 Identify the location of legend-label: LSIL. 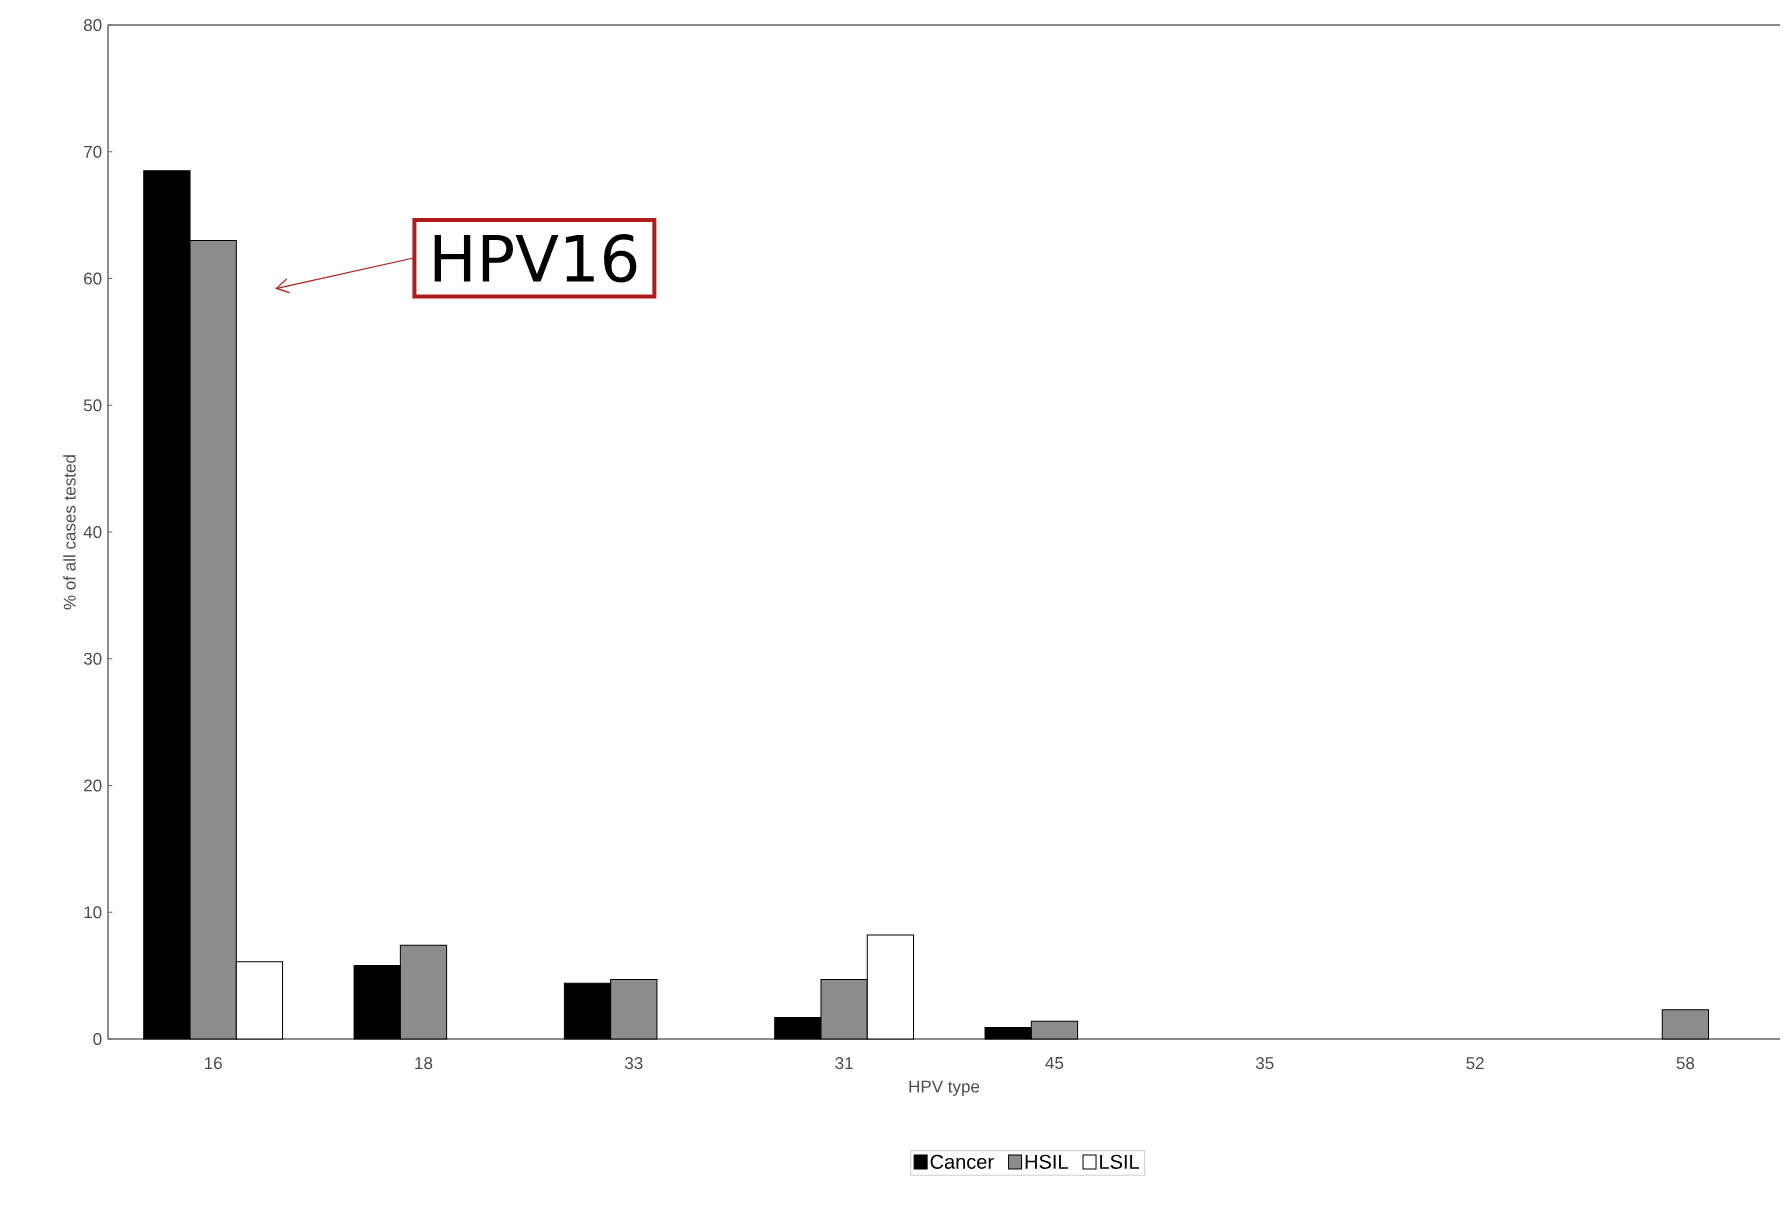
(1119, 1161).